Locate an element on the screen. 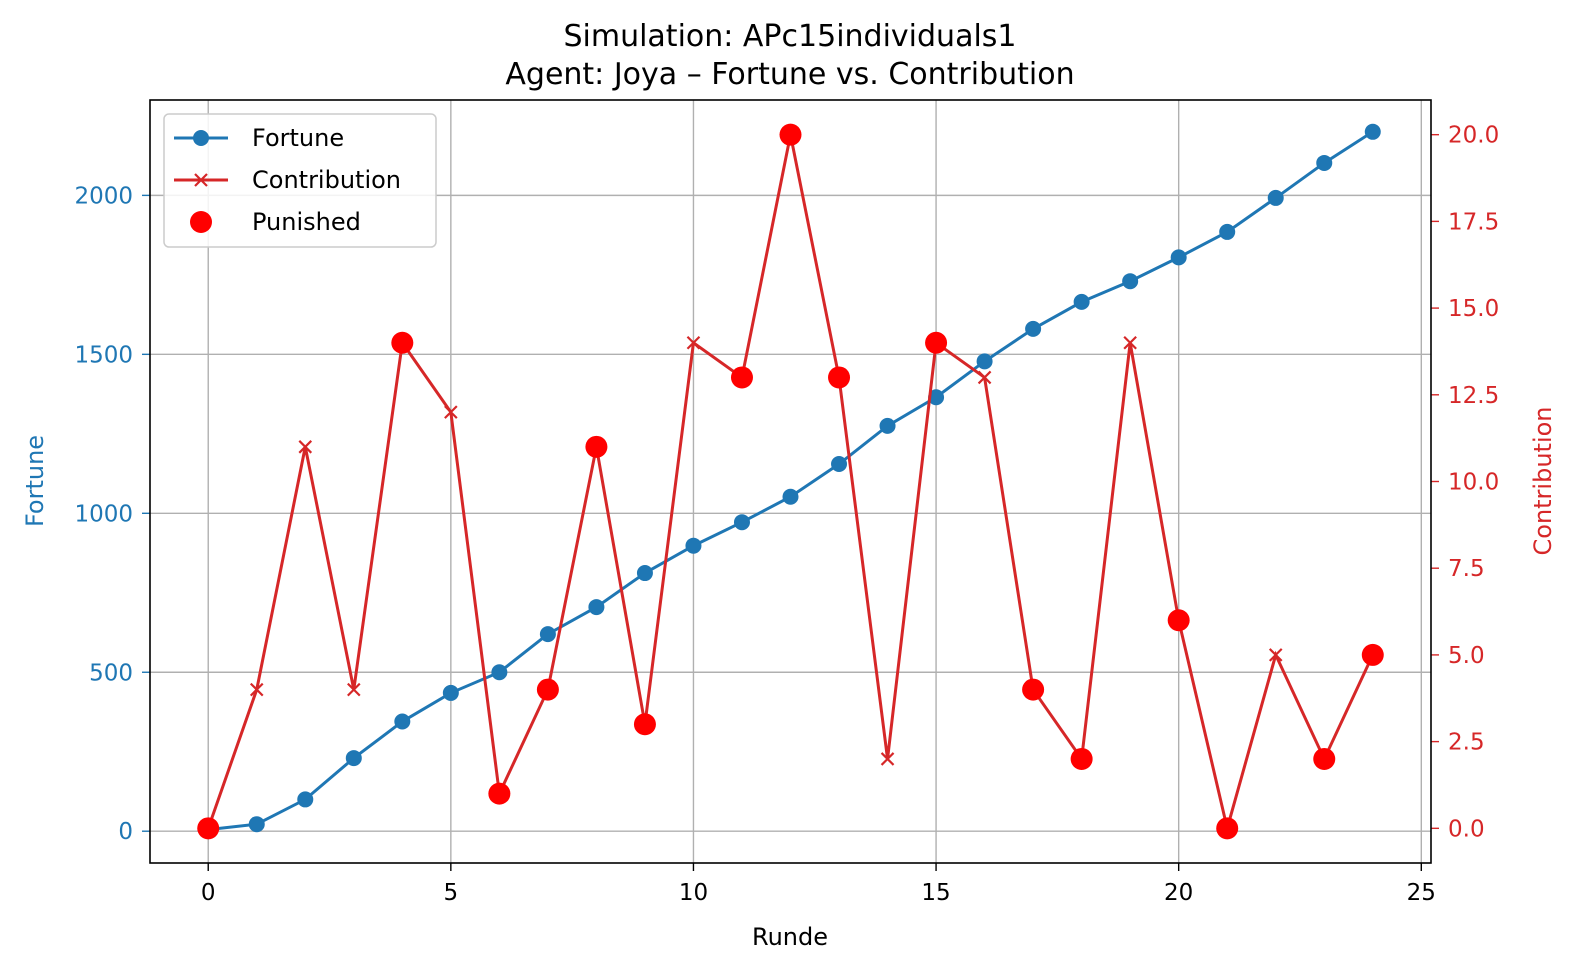 The height and width of the screenshot is (974, 1581). x-tick-label: 20 is located at coordinates (1178, 893).